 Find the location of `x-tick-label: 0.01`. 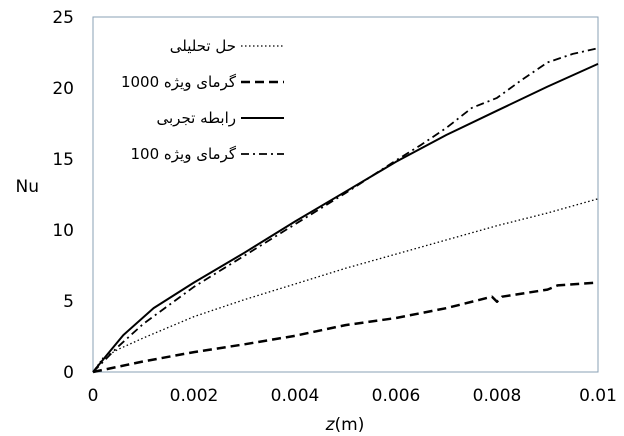

x-tick-label: 0.01 is located at coordinates (598, 396).